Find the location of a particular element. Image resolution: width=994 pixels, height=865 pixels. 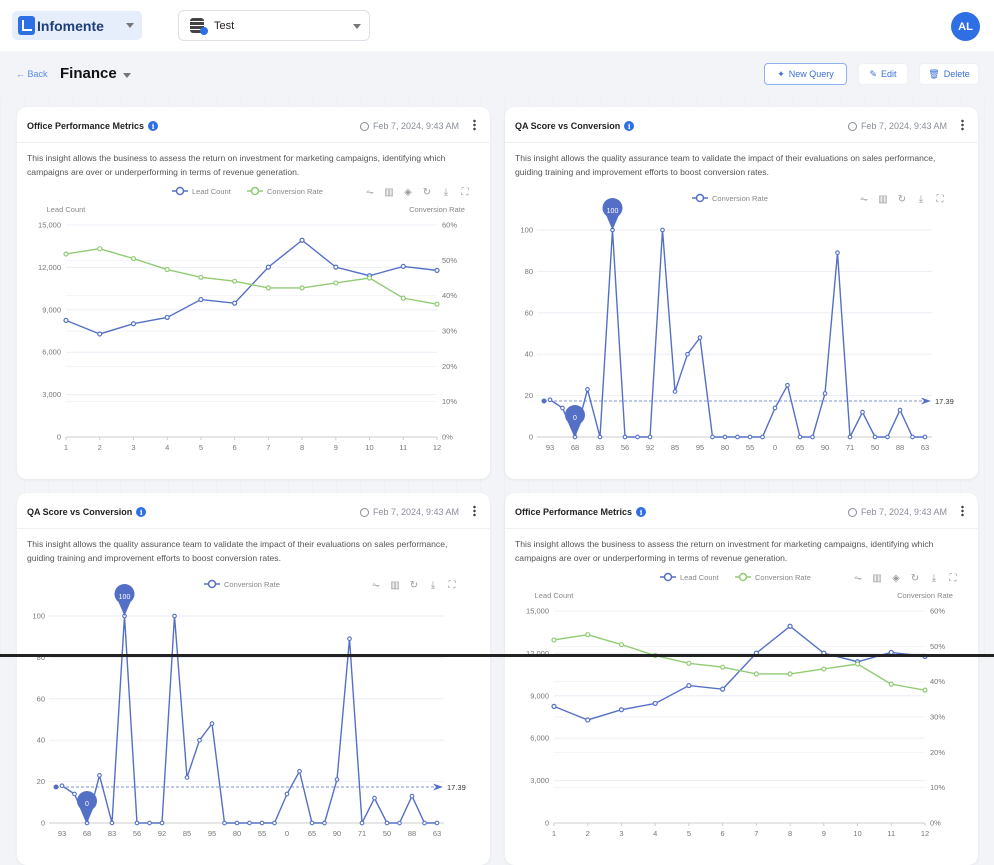

edit-button: ✎ Edit is located at coordinates (883, 74).